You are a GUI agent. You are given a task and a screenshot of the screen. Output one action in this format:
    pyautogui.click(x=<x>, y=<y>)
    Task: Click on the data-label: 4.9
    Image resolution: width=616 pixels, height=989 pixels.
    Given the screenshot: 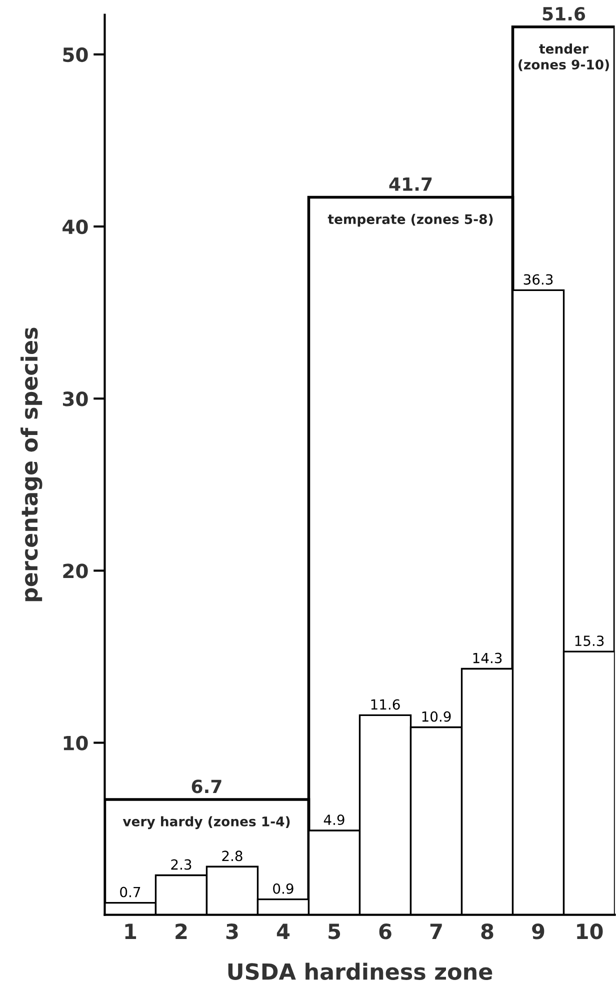 What is the action you would take?
    pyautogui.click(x=334, y=820)
    